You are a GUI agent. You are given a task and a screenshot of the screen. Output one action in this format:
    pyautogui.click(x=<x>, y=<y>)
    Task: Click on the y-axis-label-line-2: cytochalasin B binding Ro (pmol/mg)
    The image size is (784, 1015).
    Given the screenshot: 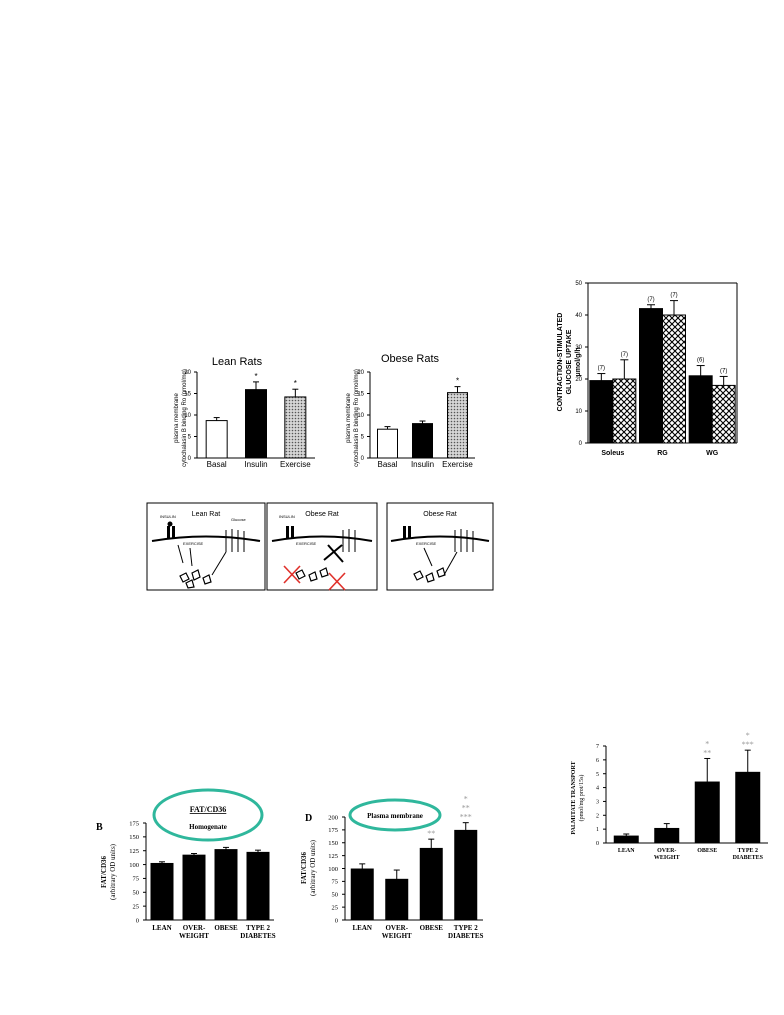 What is the action you would take?
    pyautogui.click(x=357, y=418)
    